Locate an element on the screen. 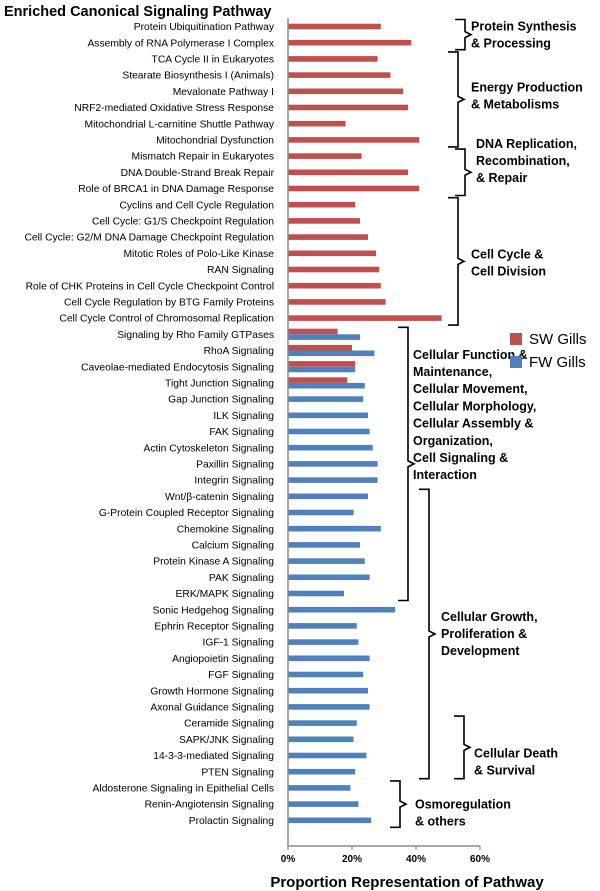  category-label: Mitotic Roles of Polo-Like Kinase is located at coordinates (198, 254).